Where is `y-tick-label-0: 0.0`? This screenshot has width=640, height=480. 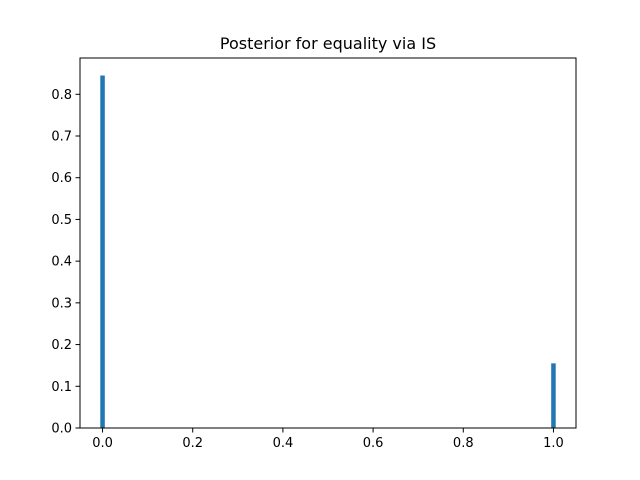 y-tick-label-0: 0.0 is located at coordinates (61, 429).